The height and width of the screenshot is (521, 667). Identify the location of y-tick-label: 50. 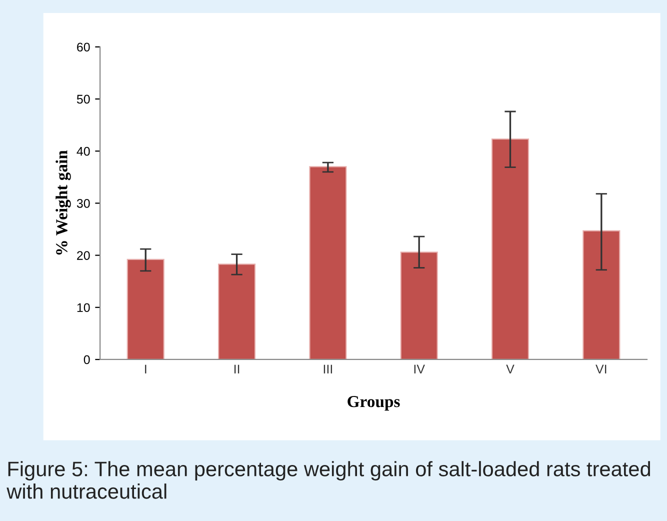
(83, 99).